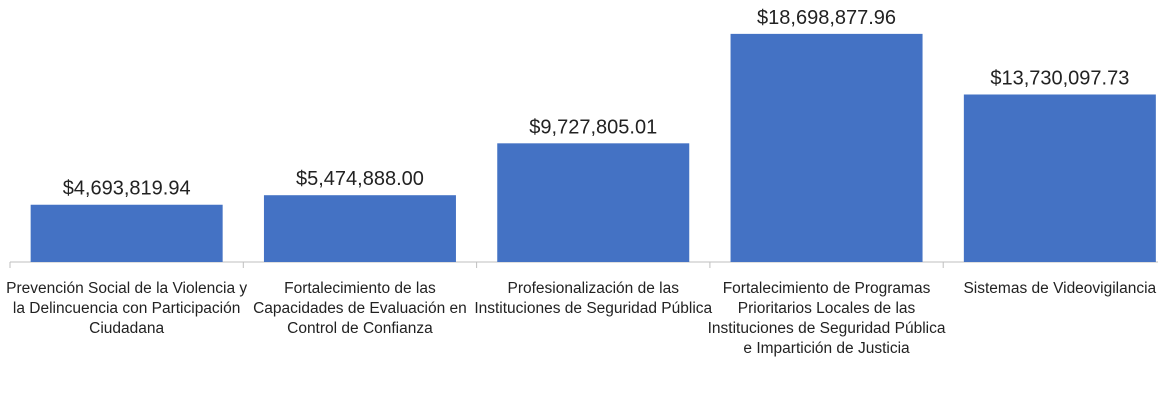 The image size is (1158, 403). I want to click on value-label: $4,693,819.94, so click(127, 189).